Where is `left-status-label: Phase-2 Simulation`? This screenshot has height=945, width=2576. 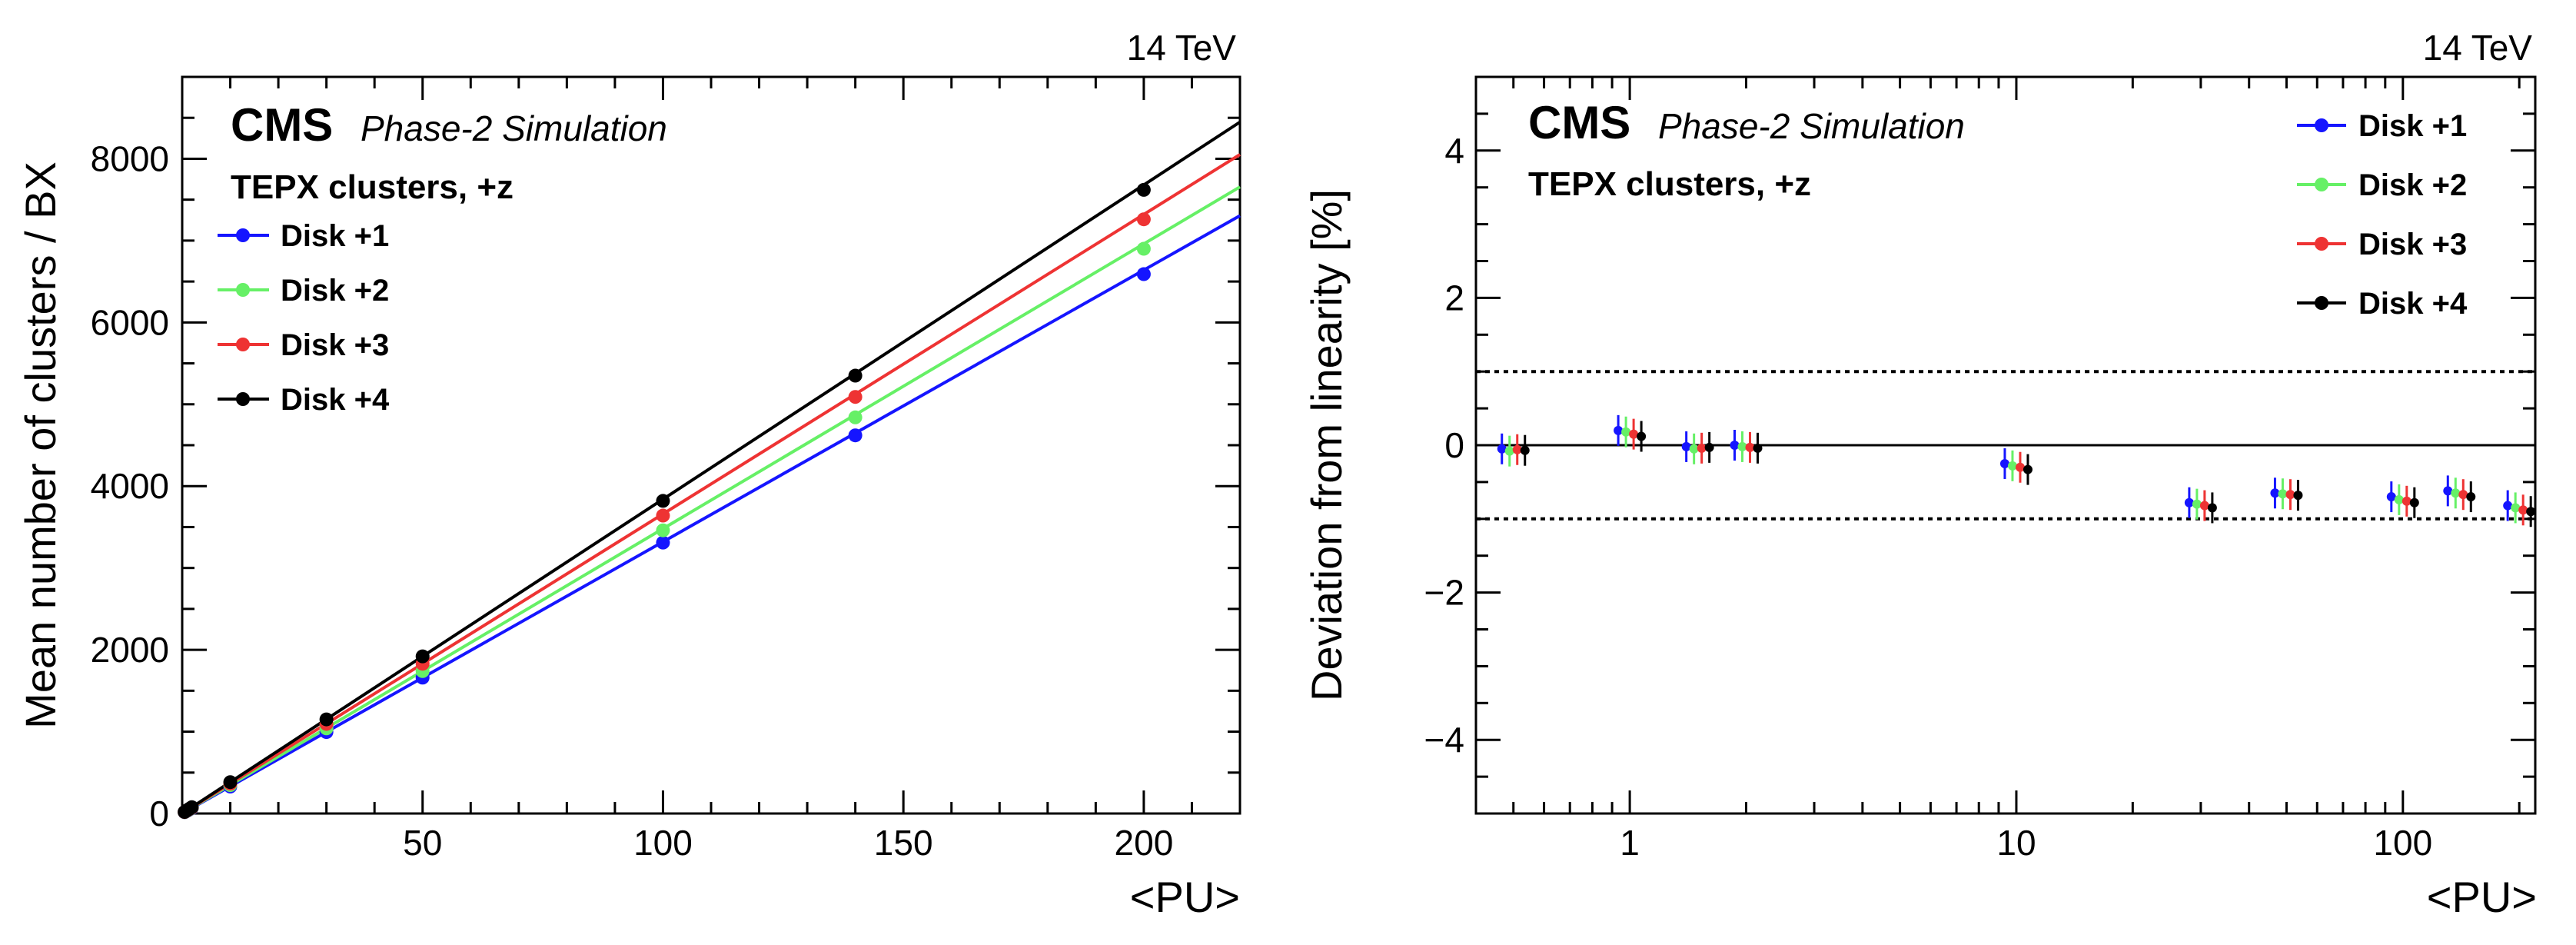 left-status-label: Phase-2 Simulation is located at coordinates (514, 128).